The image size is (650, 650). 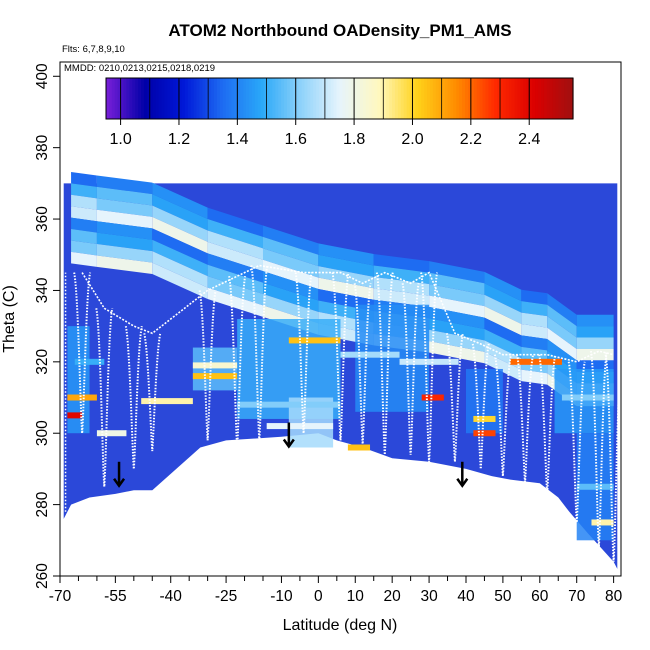 What do you see at coordinates (115, 596) in the screenshot?
I see `x-tick-label: -55` at bounding box center [115, 596].